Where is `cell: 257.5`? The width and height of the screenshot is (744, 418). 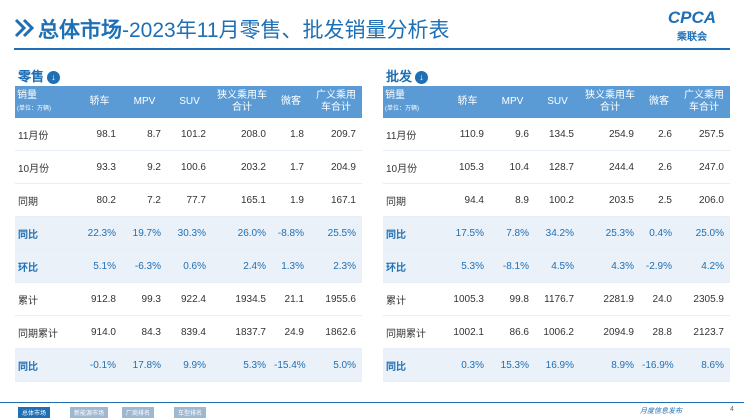
cell: 257.5 is located at coordinates (704, 134).